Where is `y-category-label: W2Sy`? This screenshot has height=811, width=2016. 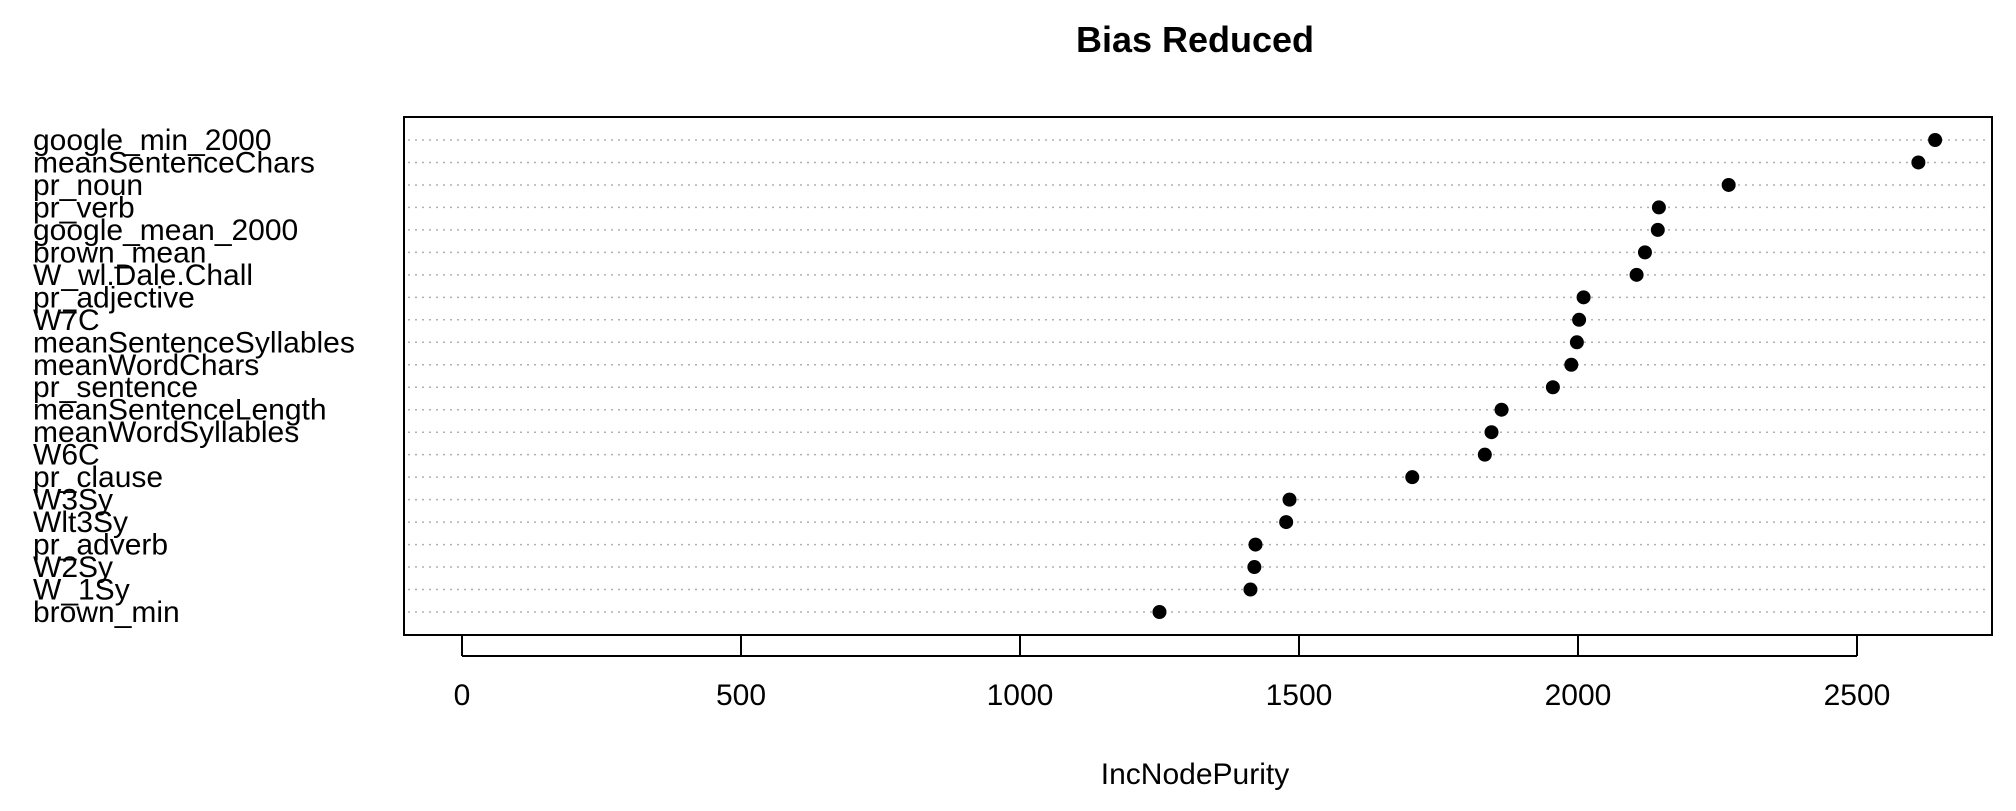
y-category-label: W2Sy is located at coordinates (73, 567).